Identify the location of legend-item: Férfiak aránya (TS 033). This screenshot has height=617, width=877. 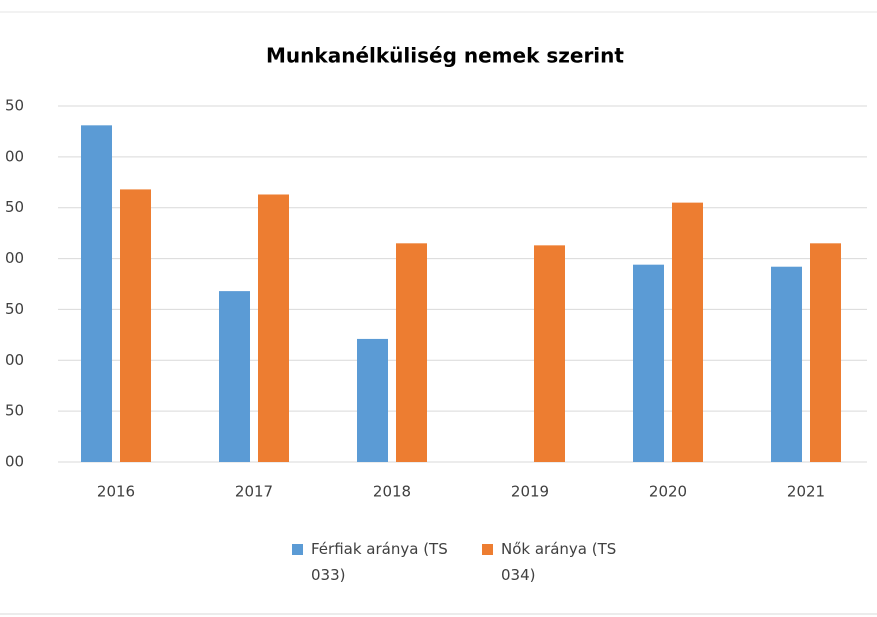
(376, 562).